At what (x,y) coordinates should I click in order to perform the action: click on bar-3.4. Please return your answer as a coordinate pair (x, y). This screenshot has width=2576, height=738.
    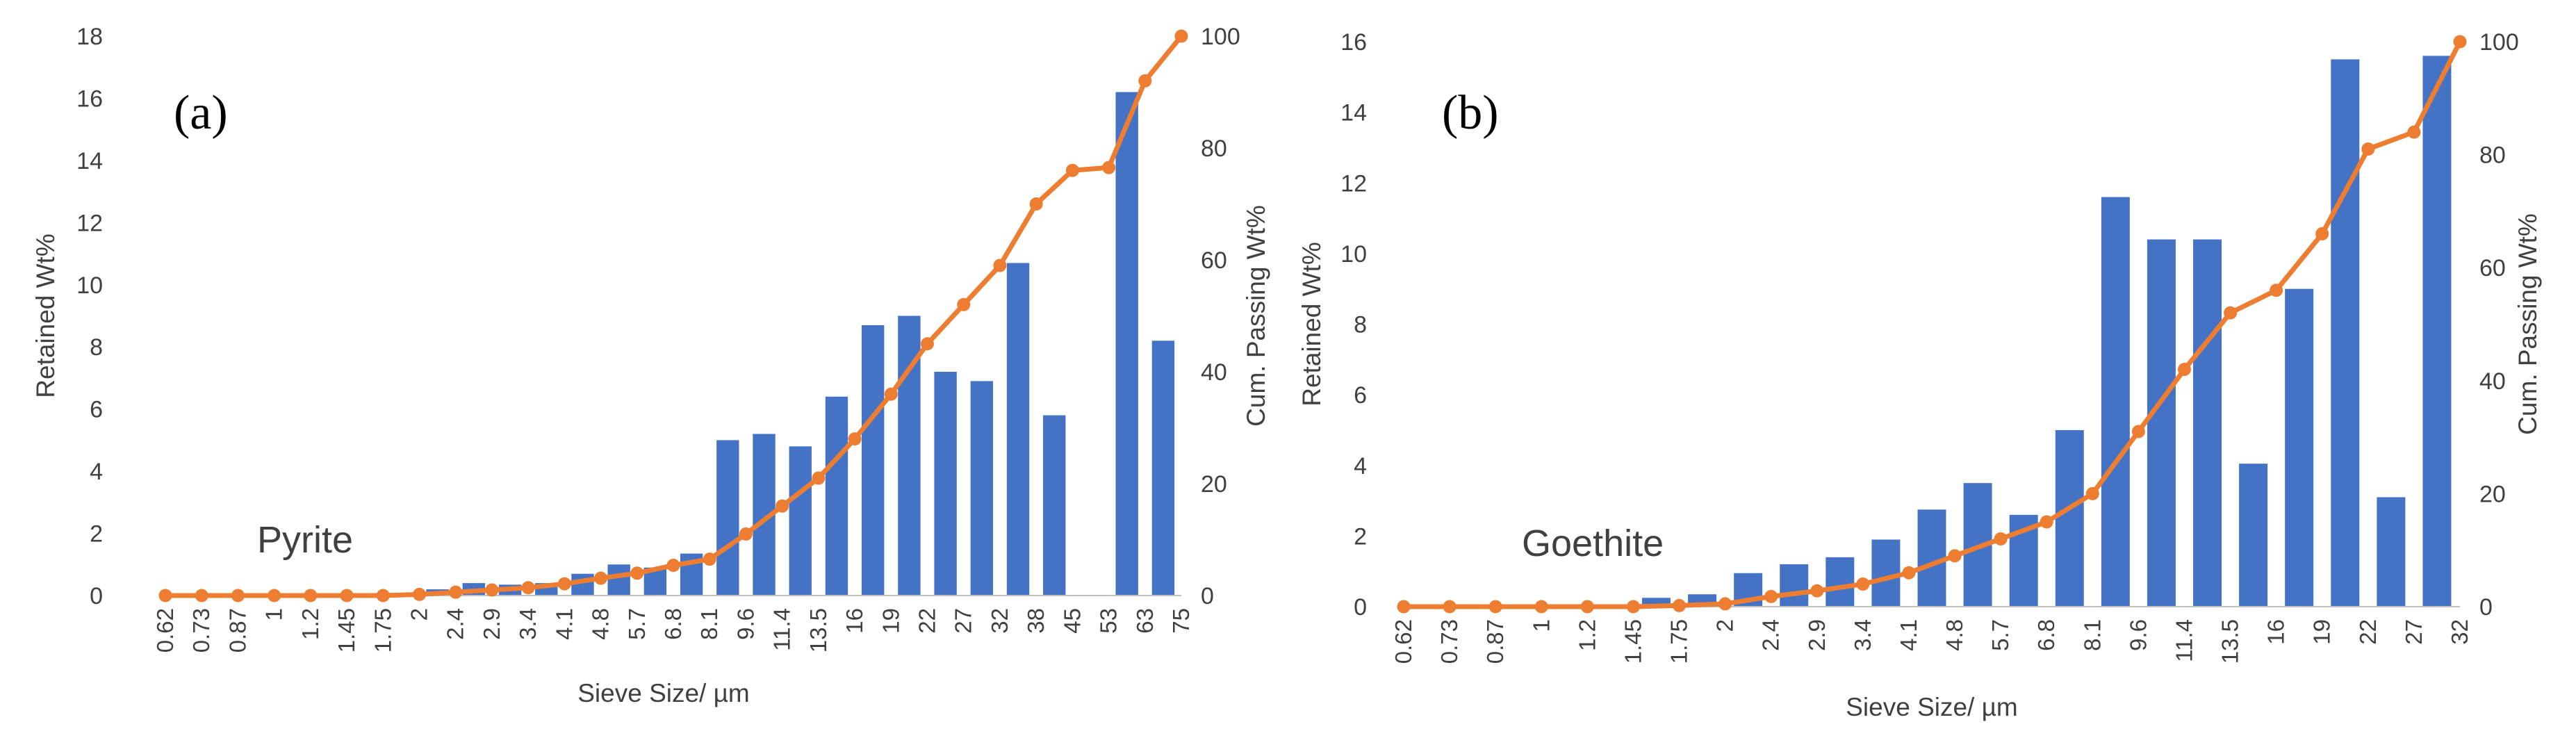
    Looking at the image, I should click on (1886, 573).